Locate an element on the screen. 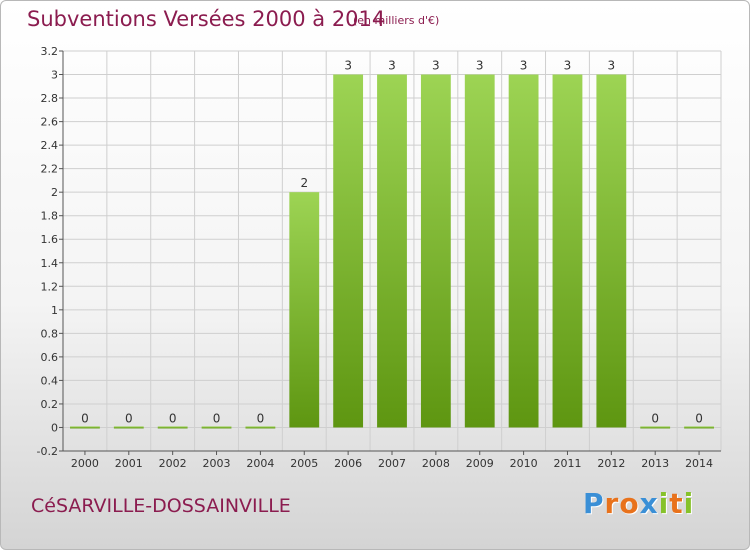 This screenshot has height=550, width=750. y-tick-label: 3.2 is located at coordinates (50, 51).